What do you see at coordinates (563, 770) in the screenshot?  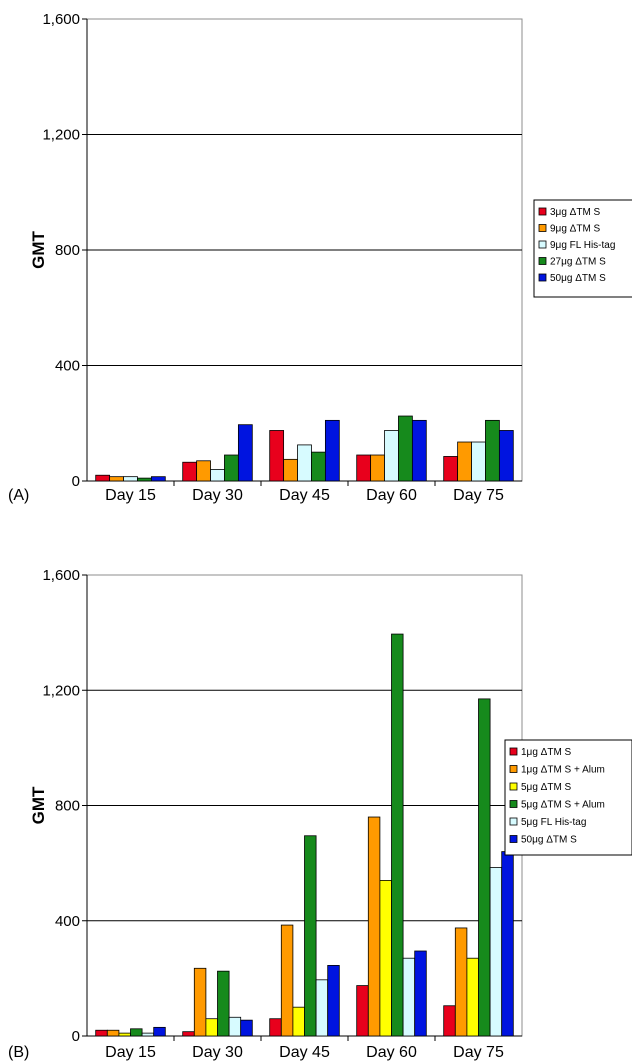 I see `legend-entry: 1μg ΔTM S + Alum` at bounding box center [563, 770].